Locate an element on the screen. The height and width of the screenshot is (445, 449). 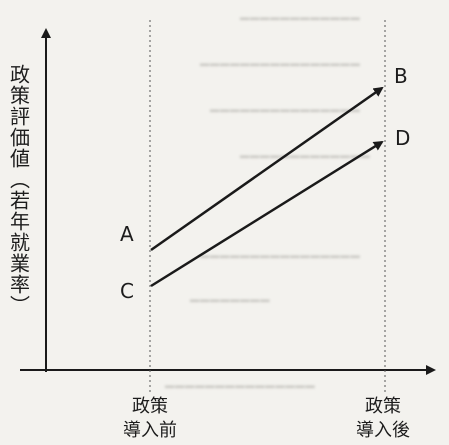
bleed-through-text: ━━━━━━━━━━━━ is located at coordinates (300, 19).